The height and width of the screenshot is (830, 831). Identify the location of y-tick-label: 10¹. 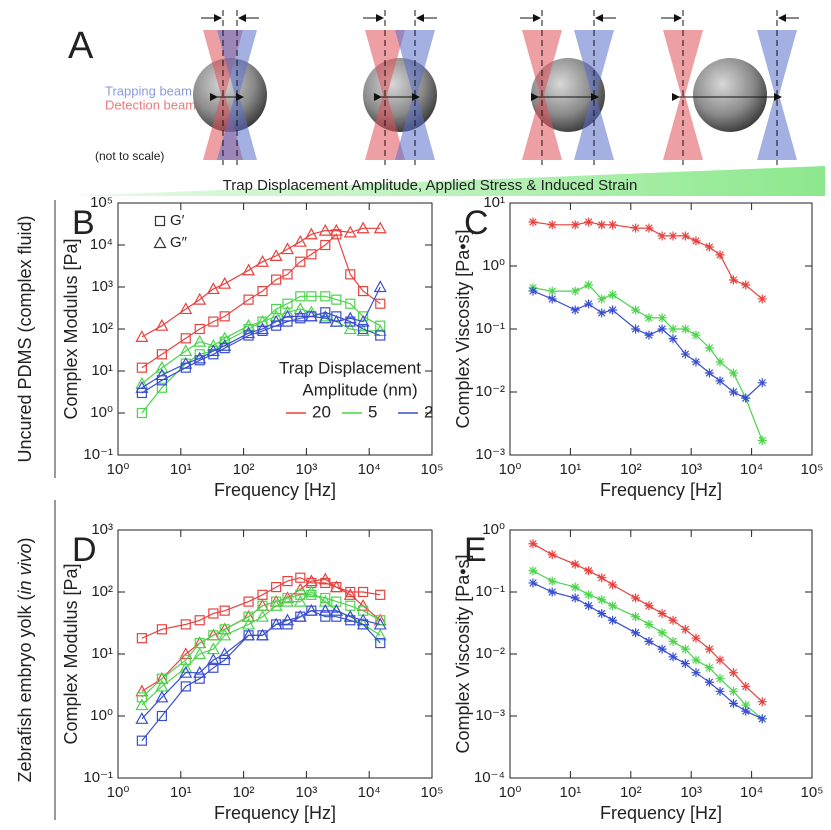
(102, 653).